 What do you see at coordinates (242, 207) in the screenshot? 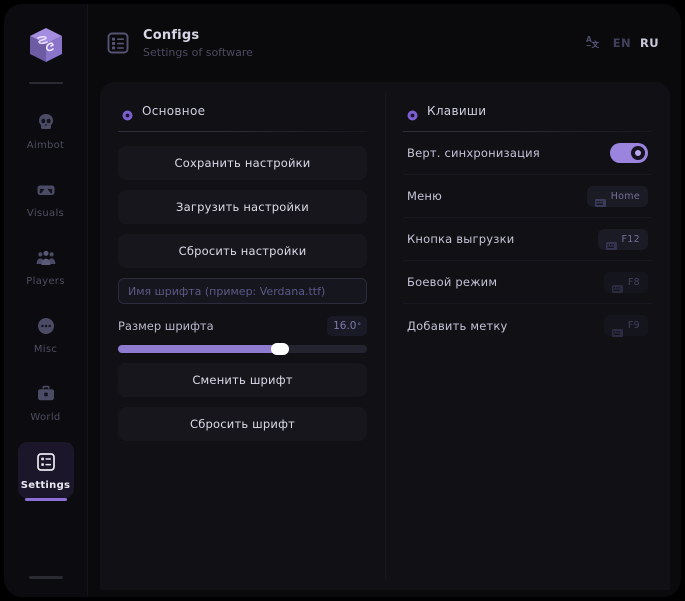
I see `load-settings-button: Загрузить настройки` at bounding box center [242, 207].